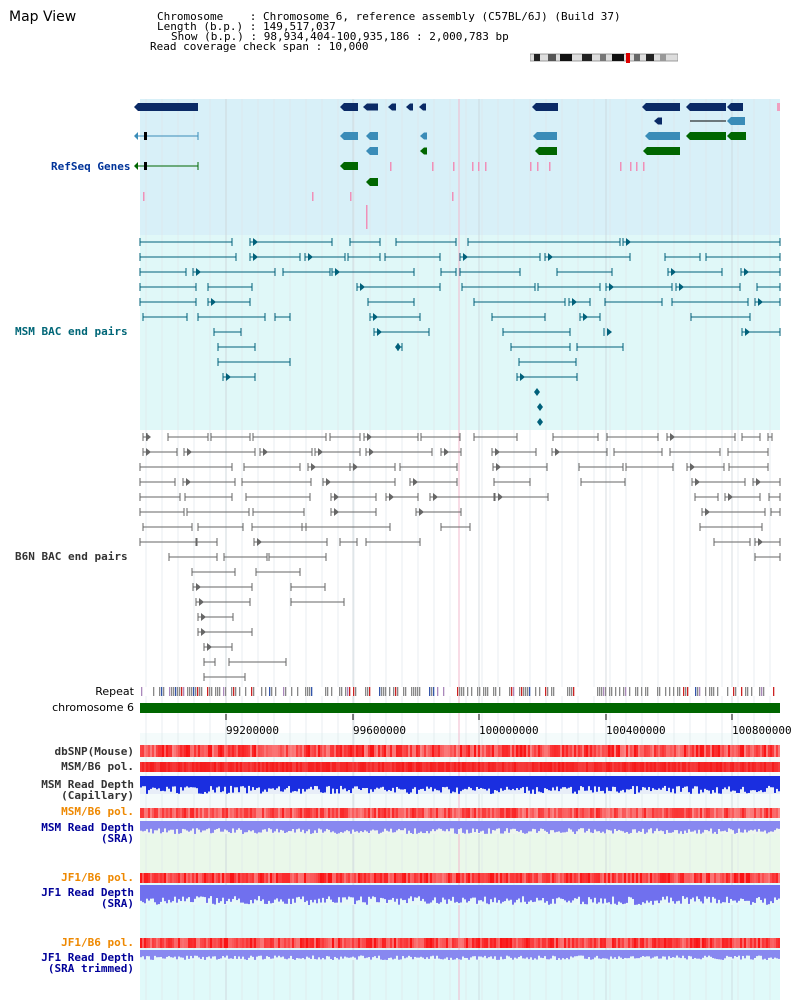  What do you see at coordinates (91, 166) in the screenshot?
I see `track-label-refseq: RefSeq Genes` at bounding box center [91, 166].